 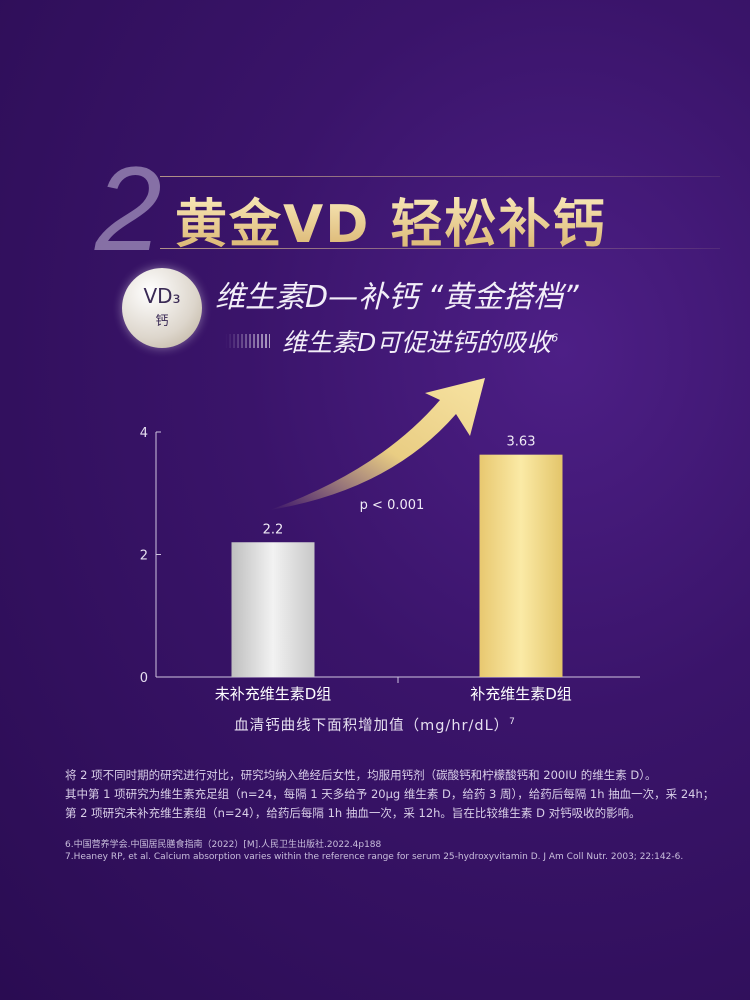 I want to click on data-label: 2.2, so click(x=273, y=529).